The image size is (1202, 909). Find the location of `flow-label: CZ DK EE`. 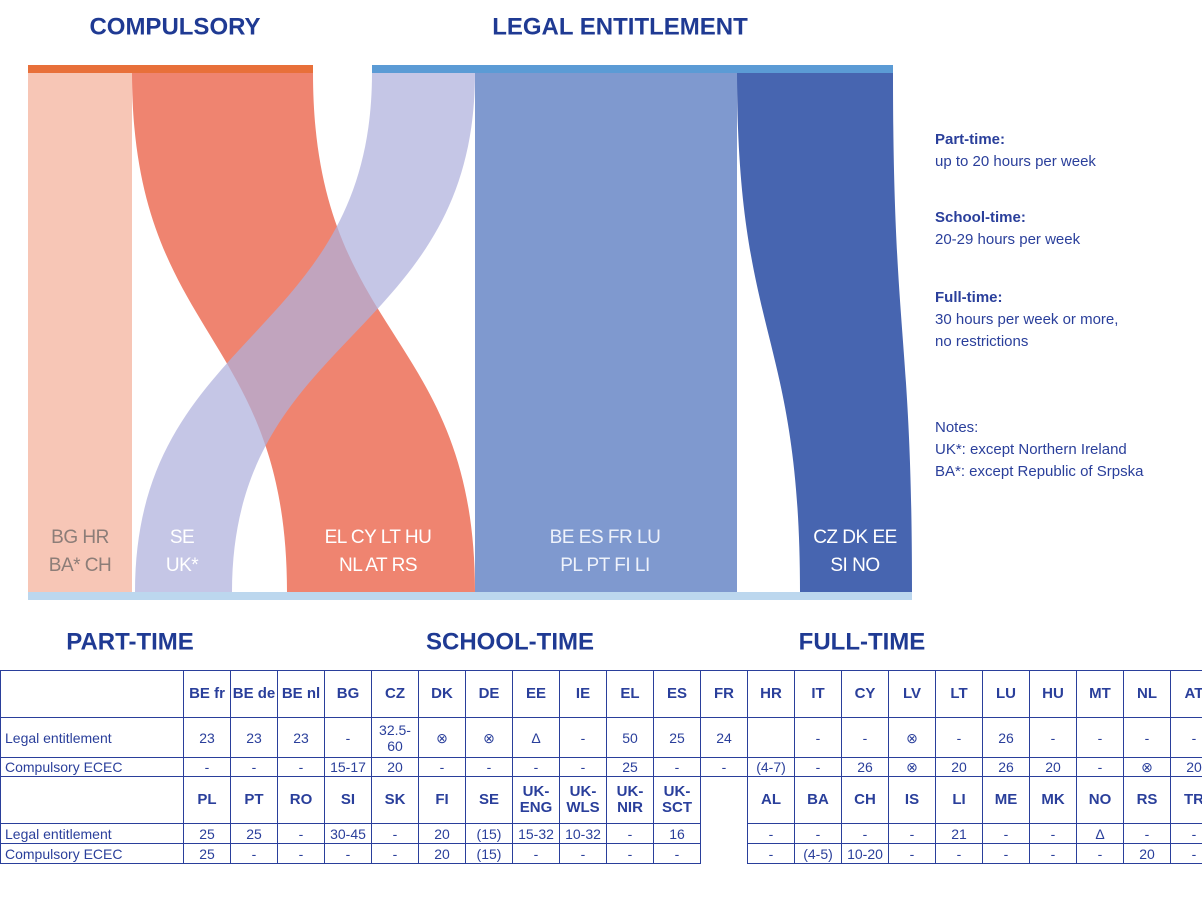

flow-label: CZ DK EE is located at coordinates (855, 537).